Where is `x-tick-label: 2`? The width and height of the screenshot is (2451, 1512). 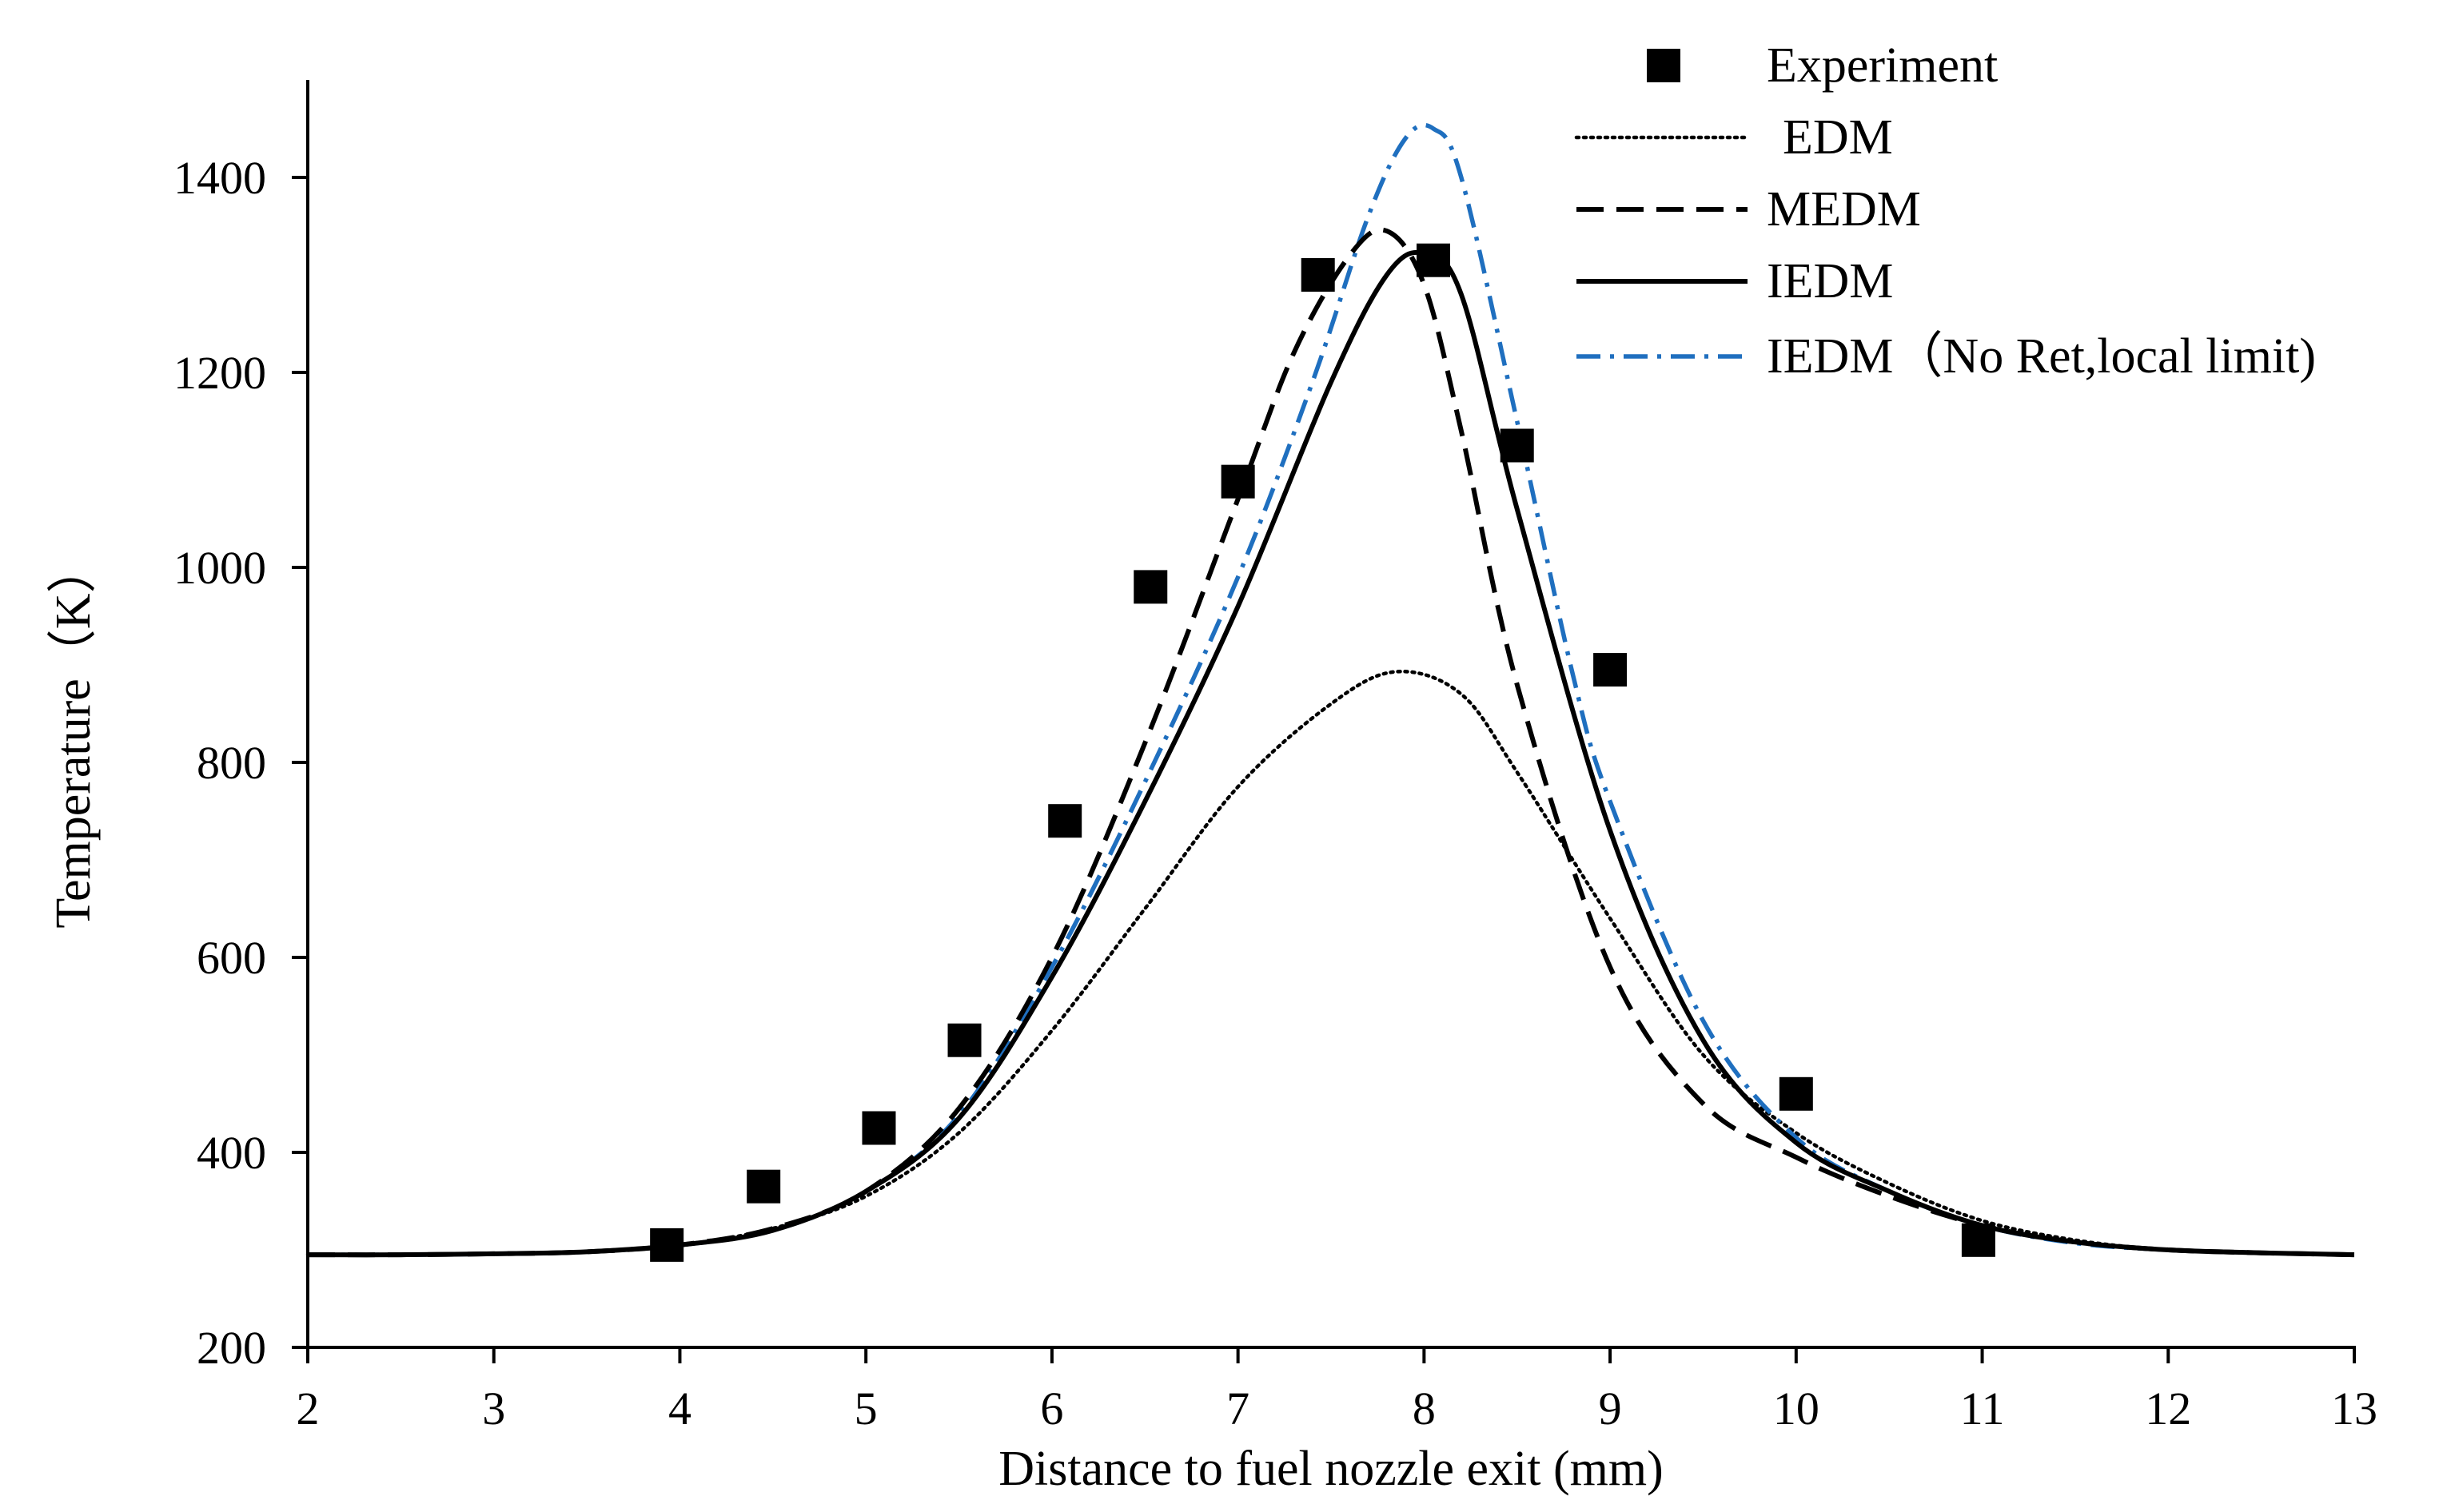 x-tick-label: 2 is located at coordinates (309, 1408).